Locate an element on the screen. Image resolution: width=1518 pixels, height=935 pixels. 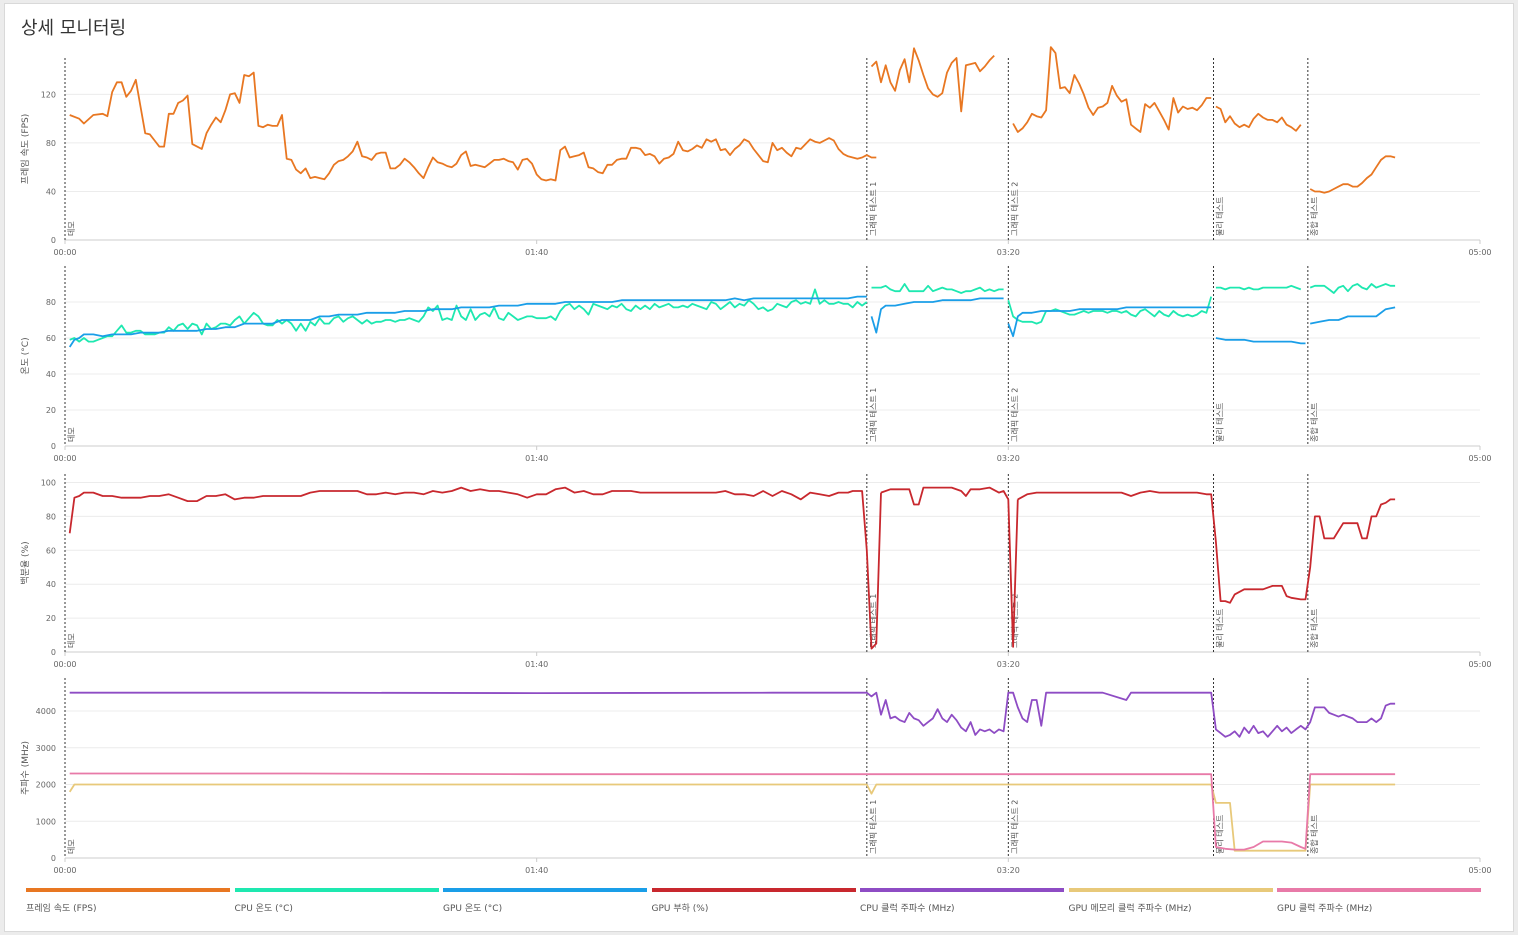
legend-label: GPU 메모리 클럭 주파수 (MHz) is located at coordinates (1130, 909).